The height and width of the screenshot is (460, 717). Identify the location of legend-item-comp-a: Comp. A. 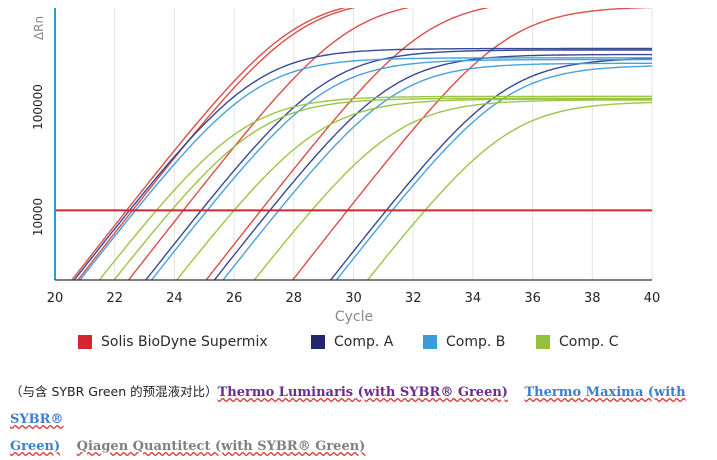
(352, 342).